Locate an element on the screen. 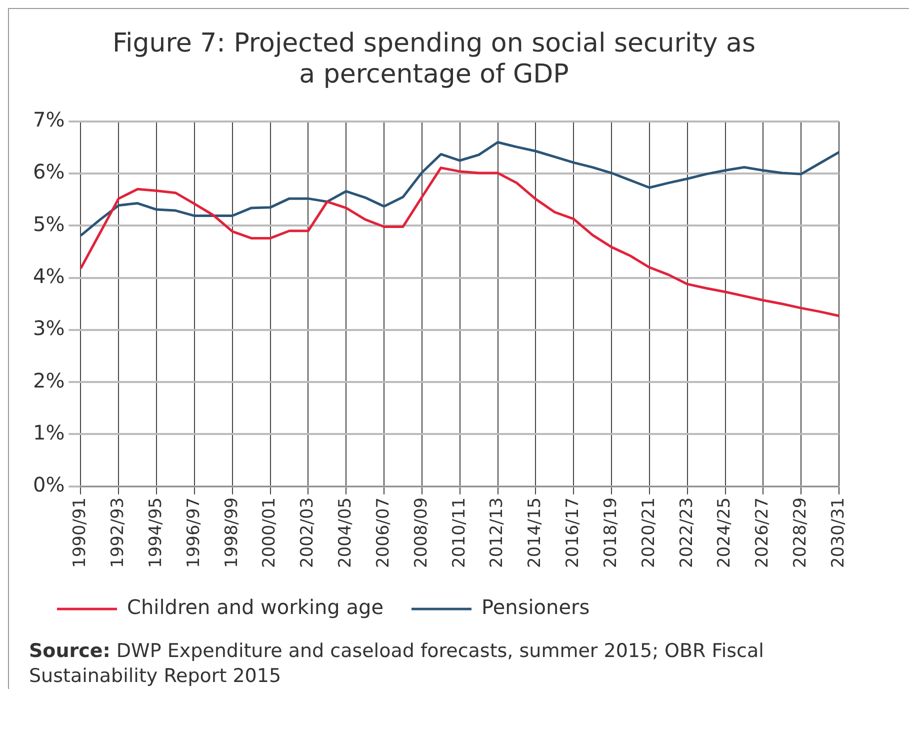 Image resolution: width=921 pixels, height=731 pixels. y-tick-label: 4% is located at coordinates (48, 276).